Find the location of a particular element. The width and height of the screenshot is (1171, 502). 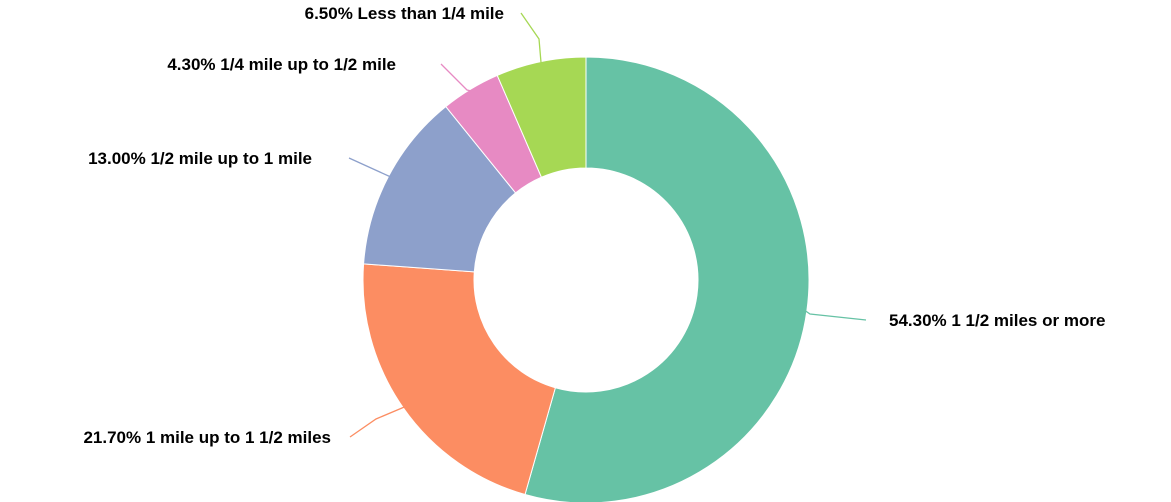

slice-label-3: 4.30% 1/4 mile up to 1/2 mile is located at coordinates (281, 64).